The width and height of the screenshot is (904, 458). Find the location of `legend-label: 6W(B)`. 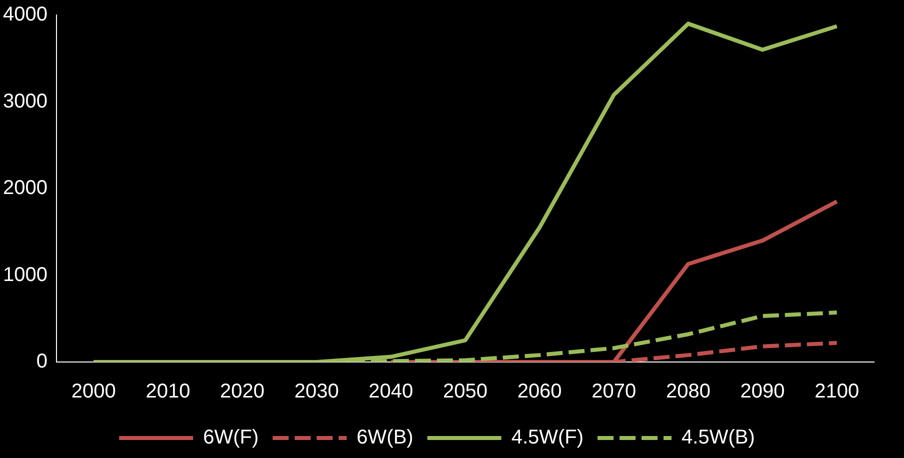

legend-label: 6W(B) is located at coordinates (385, 437).